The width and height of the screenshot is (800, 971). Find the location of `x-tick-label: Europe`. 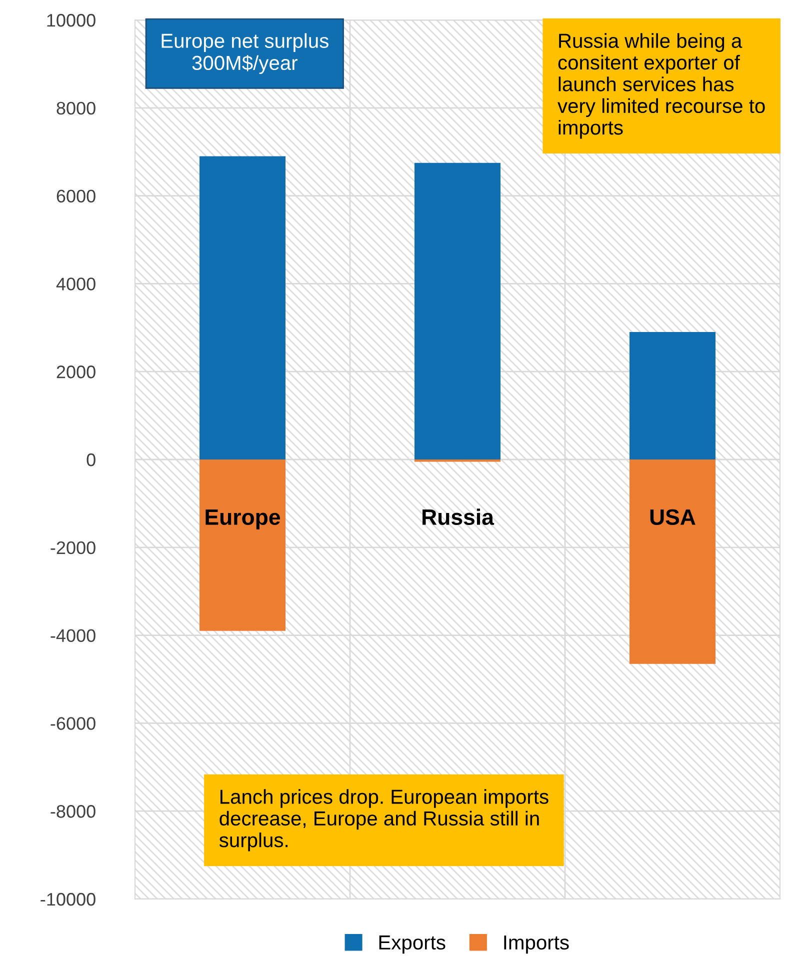

x-tick-label: Europe is located at coordinates (243, 519).